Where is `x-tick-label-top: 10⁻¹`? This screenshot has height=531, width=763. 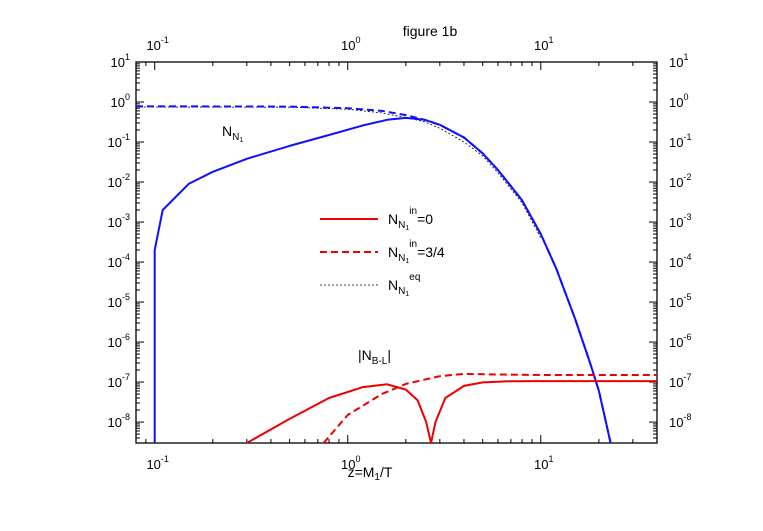
x-tick-label-top: 10⁻¹ is located at coordinates (157, 44).